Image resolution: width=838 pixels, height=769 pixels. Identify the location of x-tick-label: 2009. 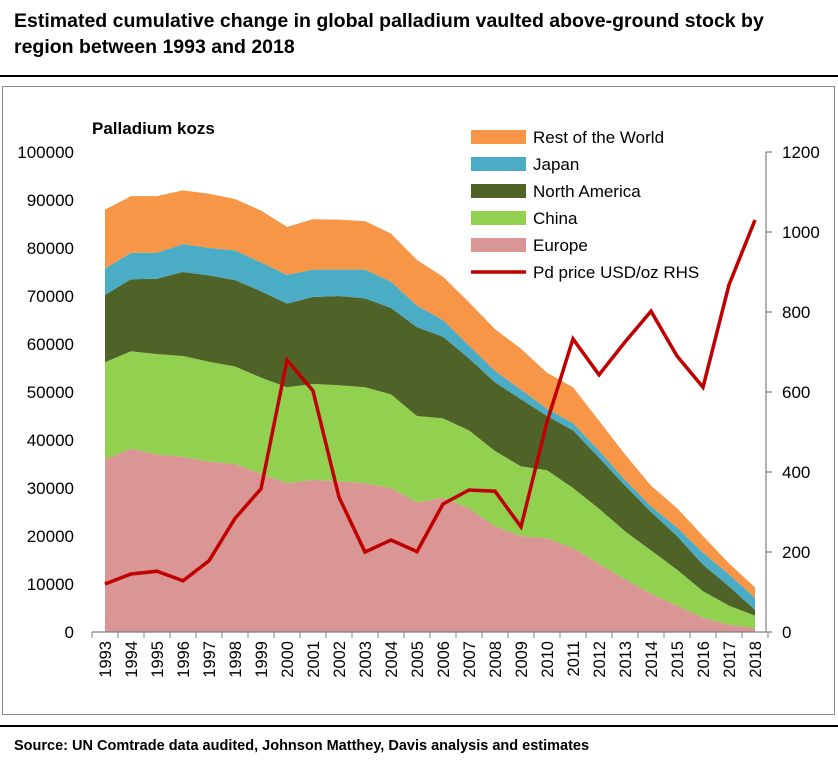
(522, 659).